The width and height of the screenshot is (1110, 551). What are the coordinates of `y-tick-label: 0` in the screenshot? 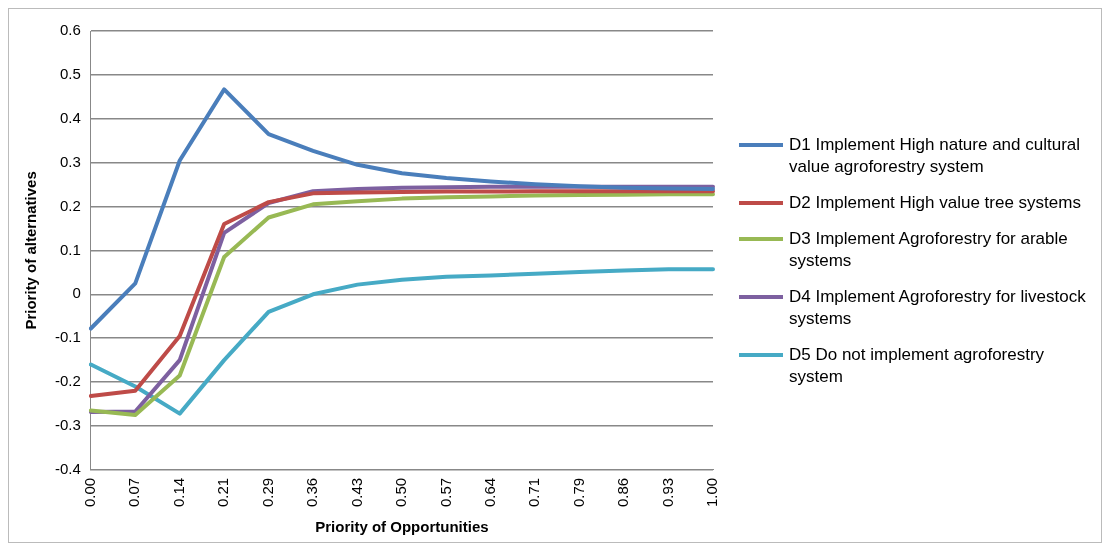 It's located at (76, 293).